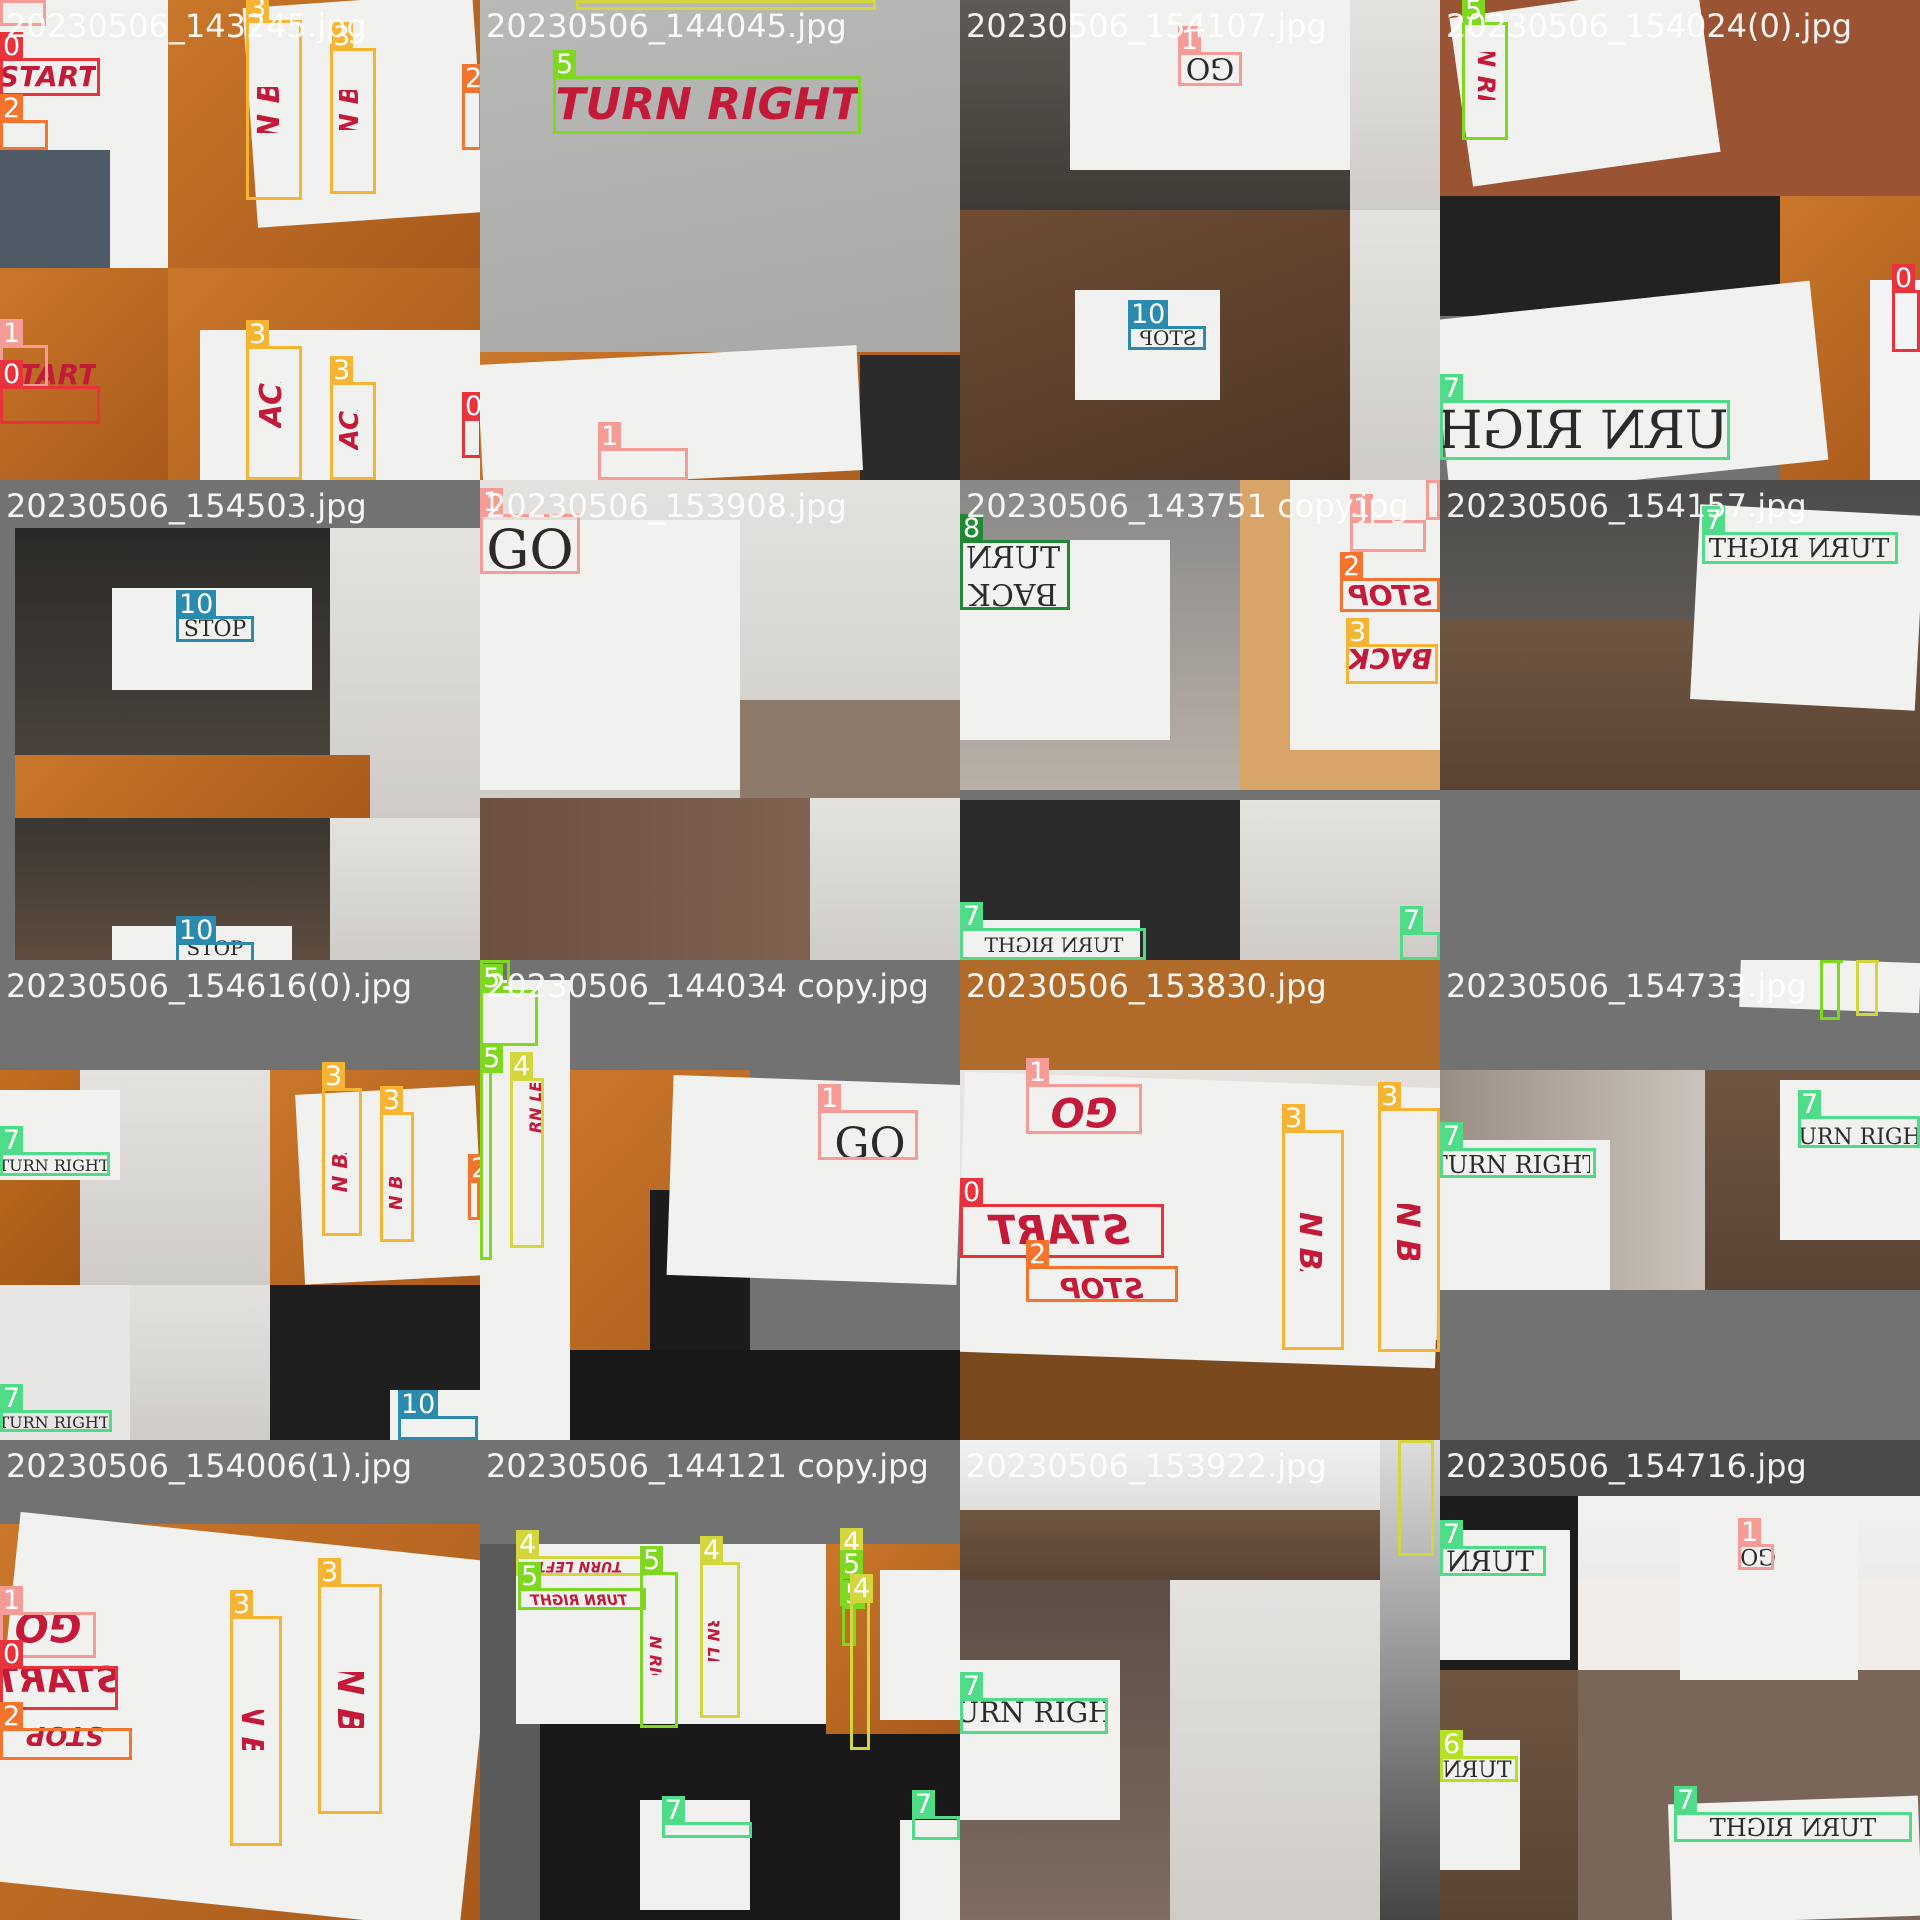  What do you see at coordinates (530, 549) in the screenshot?
I see `sign-text: GO` at bounding box center [530, 549].